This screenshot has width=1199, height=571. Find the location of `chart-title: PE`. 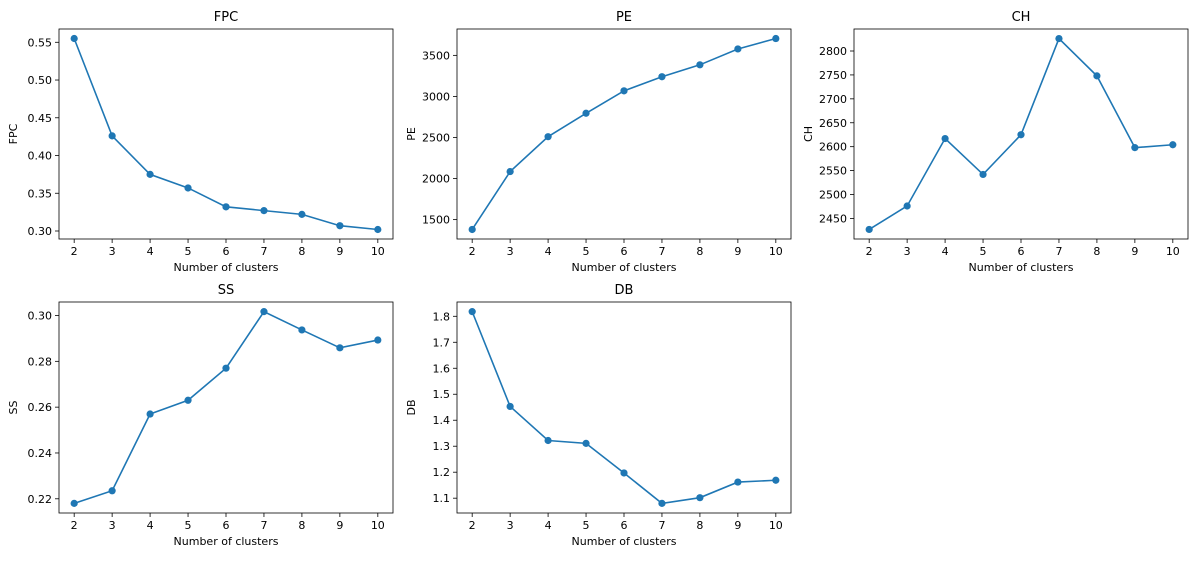

chart-title: PE is located at coordinates (624, 17).